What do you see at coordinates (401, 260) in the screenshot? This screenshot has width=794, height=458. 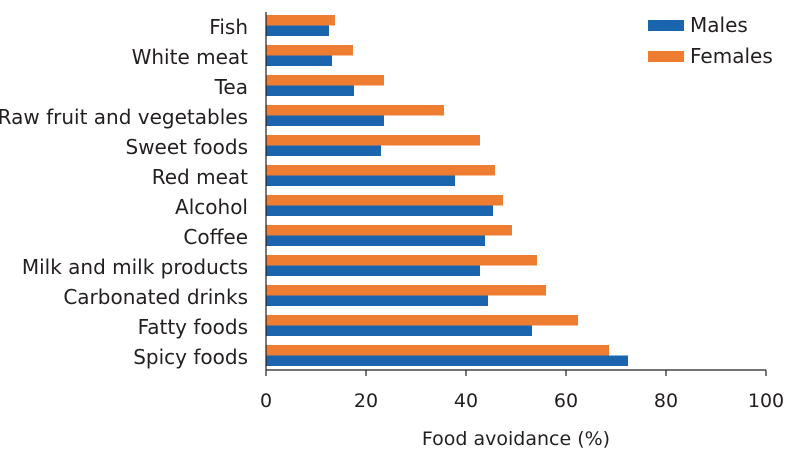 I see `bar-females-milk-and-milk-products` at bounding box center [401, 260].